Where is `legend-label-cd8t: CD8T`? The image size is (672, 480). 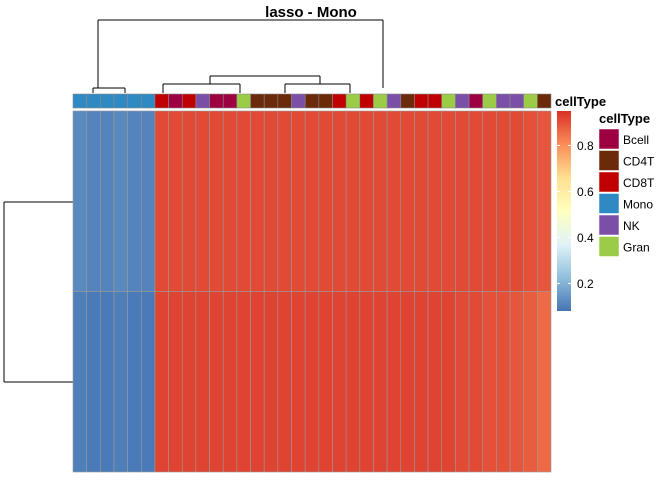
legend-label-cd8t: CD8T is located at coordinates (639, 183).